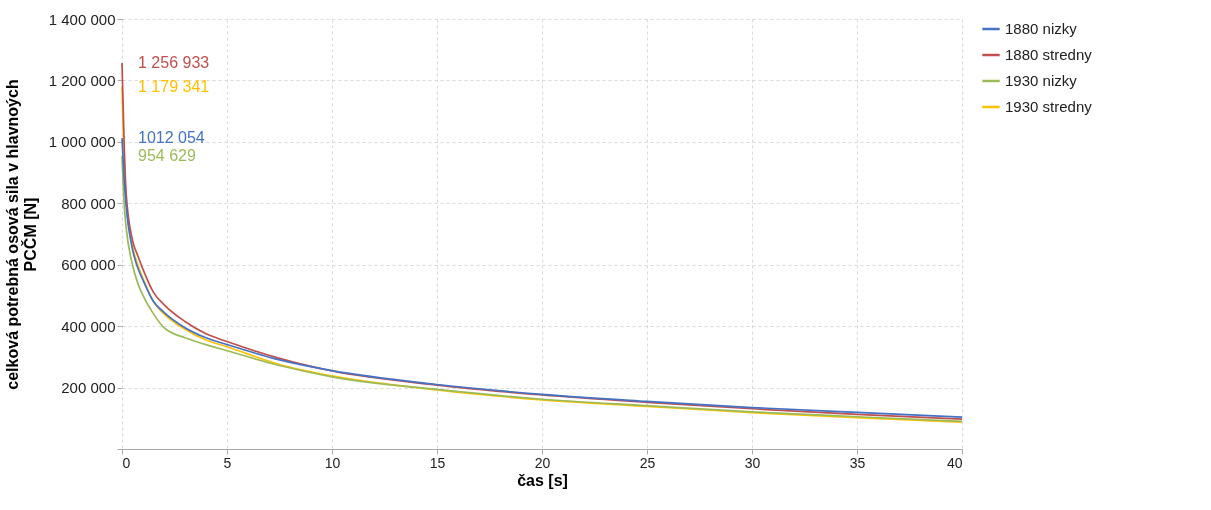 The width and height of the screenshot is (1211, 510). I want to click on y-tick-label: 800 000, so click(88, 203).